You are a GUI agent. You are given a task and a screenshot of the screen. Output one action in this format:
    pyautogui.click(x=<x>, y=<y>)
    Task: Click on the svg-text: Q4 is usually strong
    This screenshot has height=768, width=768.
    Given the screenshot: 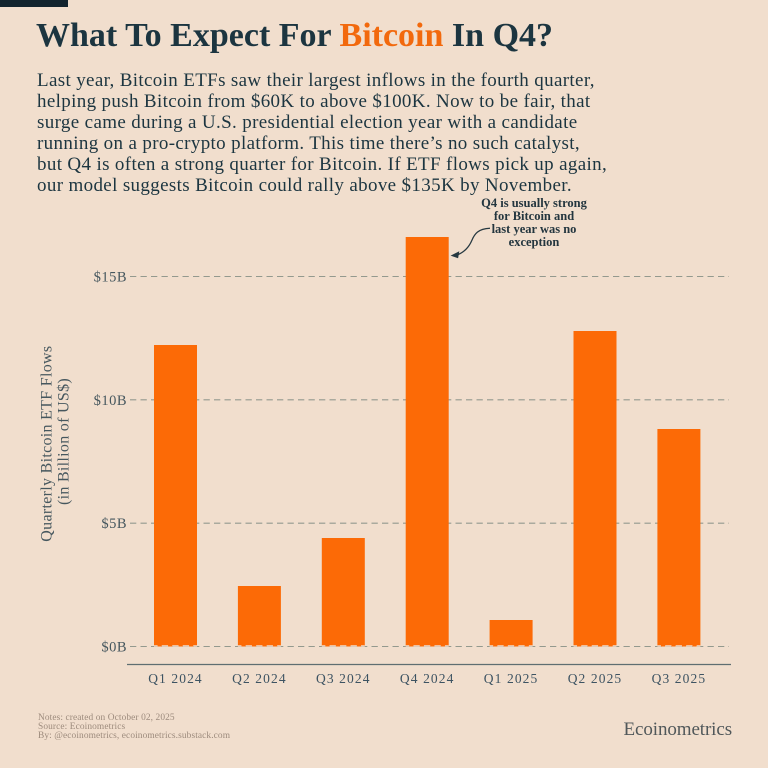 What is the action you would take?
    pyautogui.click(x=534, y=203)
    